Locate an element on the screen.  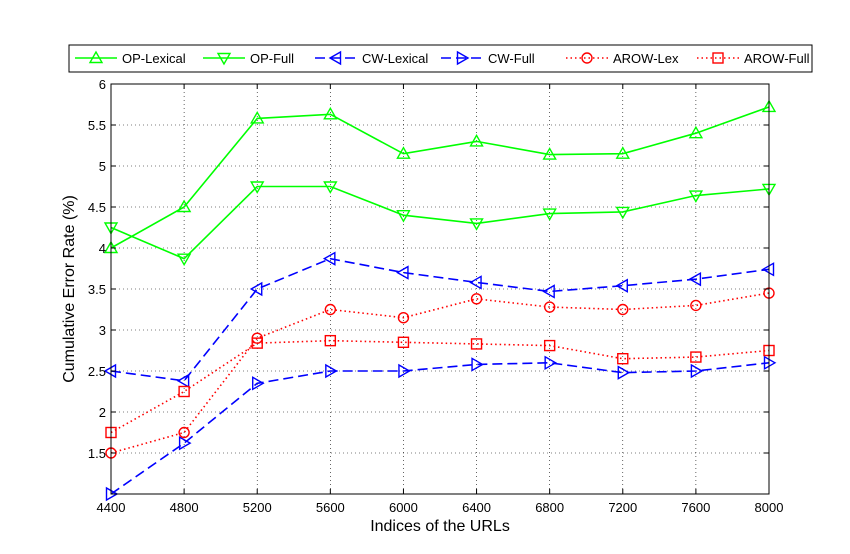
y-tick-label: 4.5 is located at coordinates (97, 207).